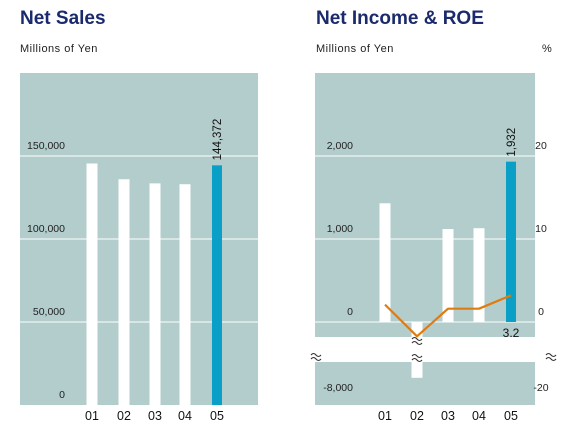  I want to click on roe-line, so click(448, 316).